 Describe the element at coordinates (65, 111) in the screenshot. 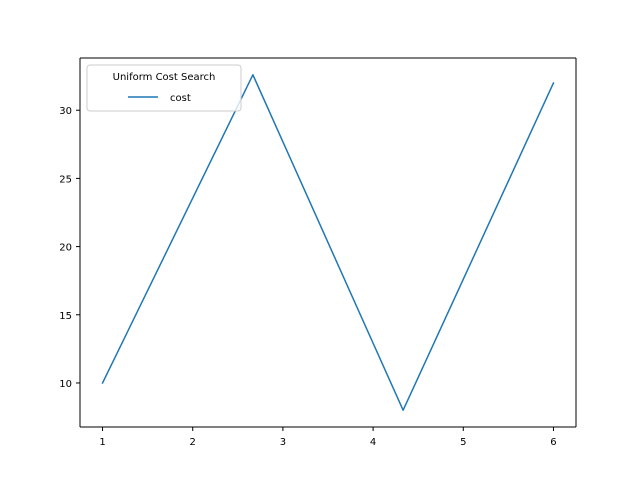

I see `y-tick-label: 30` at that location.